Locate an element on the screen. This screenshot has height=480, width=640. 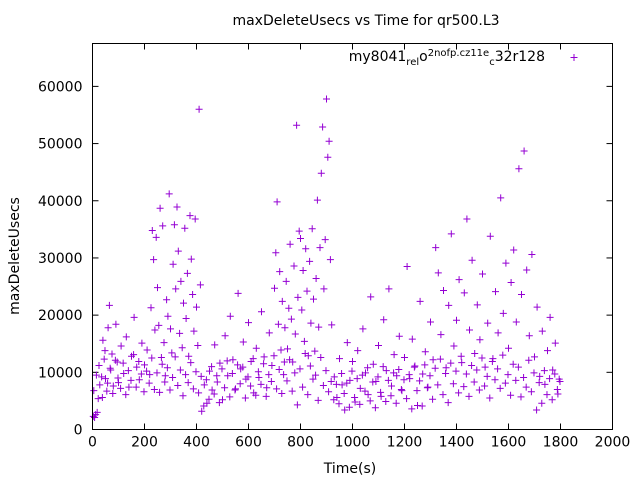
x-tick-label: 1400 is located at coordinates (457, 443).